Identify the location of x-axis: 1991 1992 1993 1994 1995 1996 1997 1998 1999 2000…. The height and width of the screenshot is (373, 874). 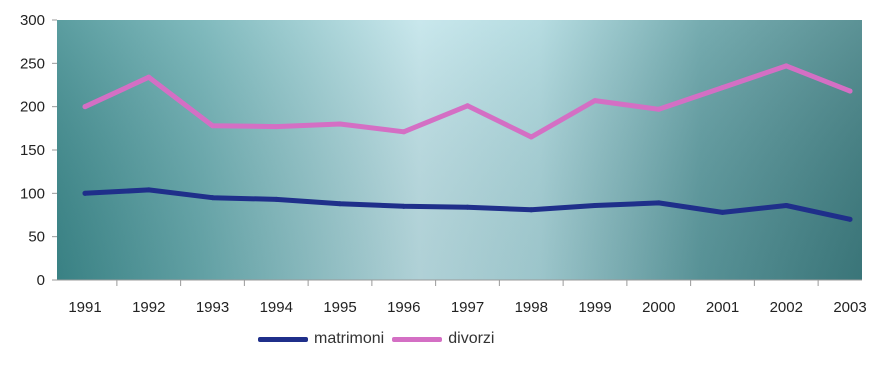
(467, 298).